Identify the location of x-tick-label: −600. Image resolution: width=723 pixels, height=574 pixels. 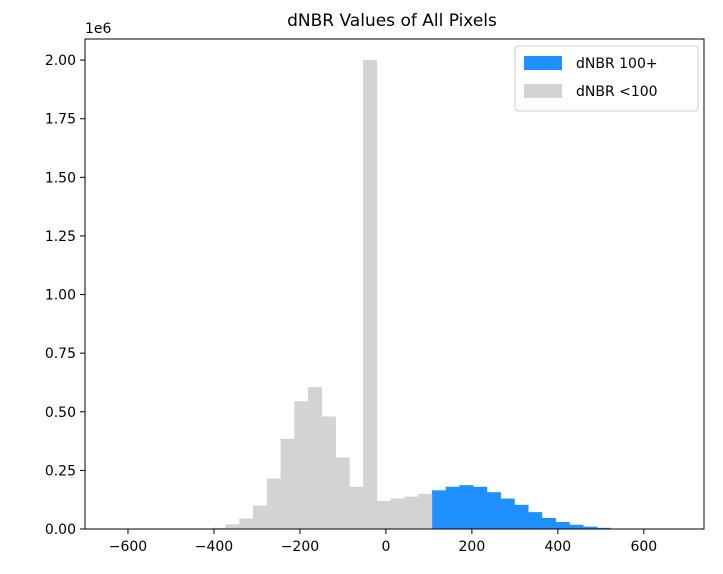
(128, 547).